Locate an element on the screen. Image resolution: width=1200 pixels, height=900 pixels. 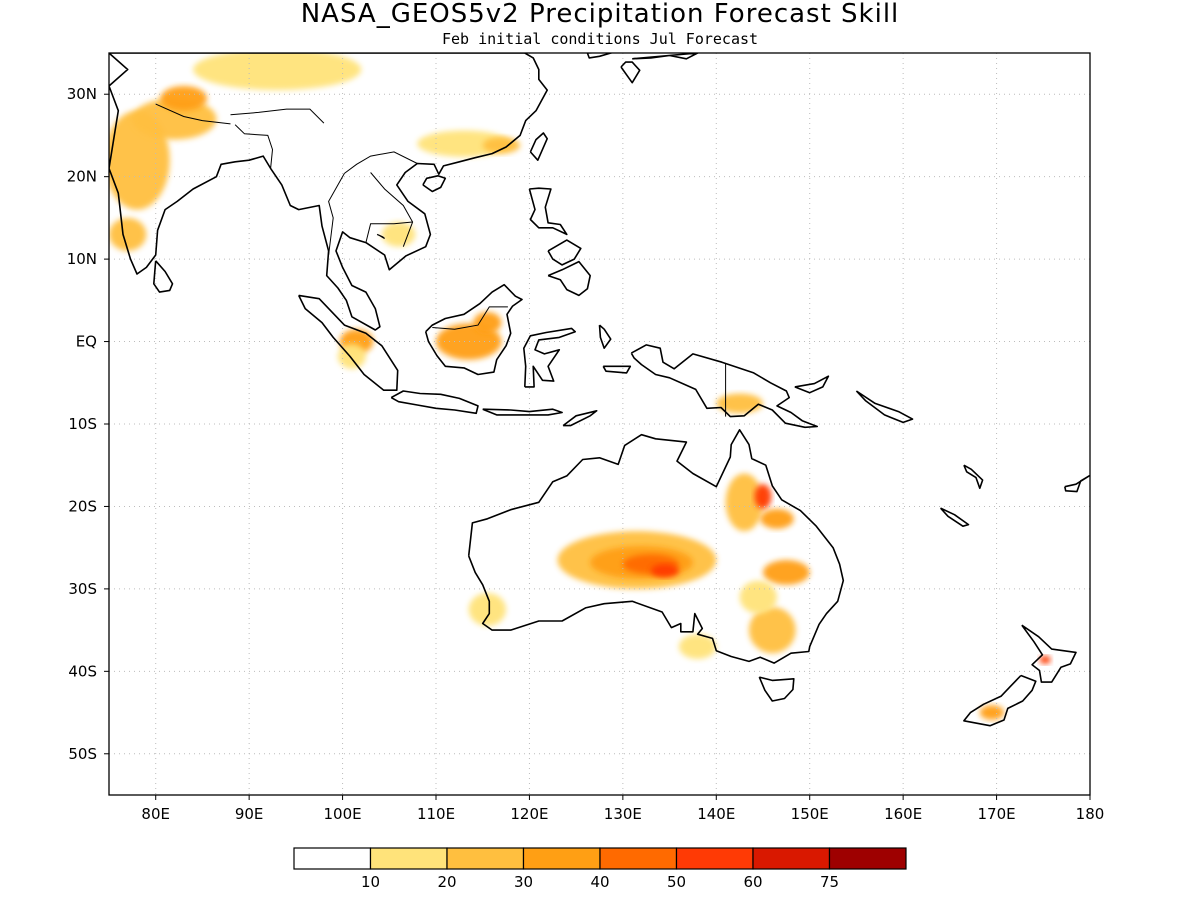
coast-tasmania is located at coordinates (776, 689).